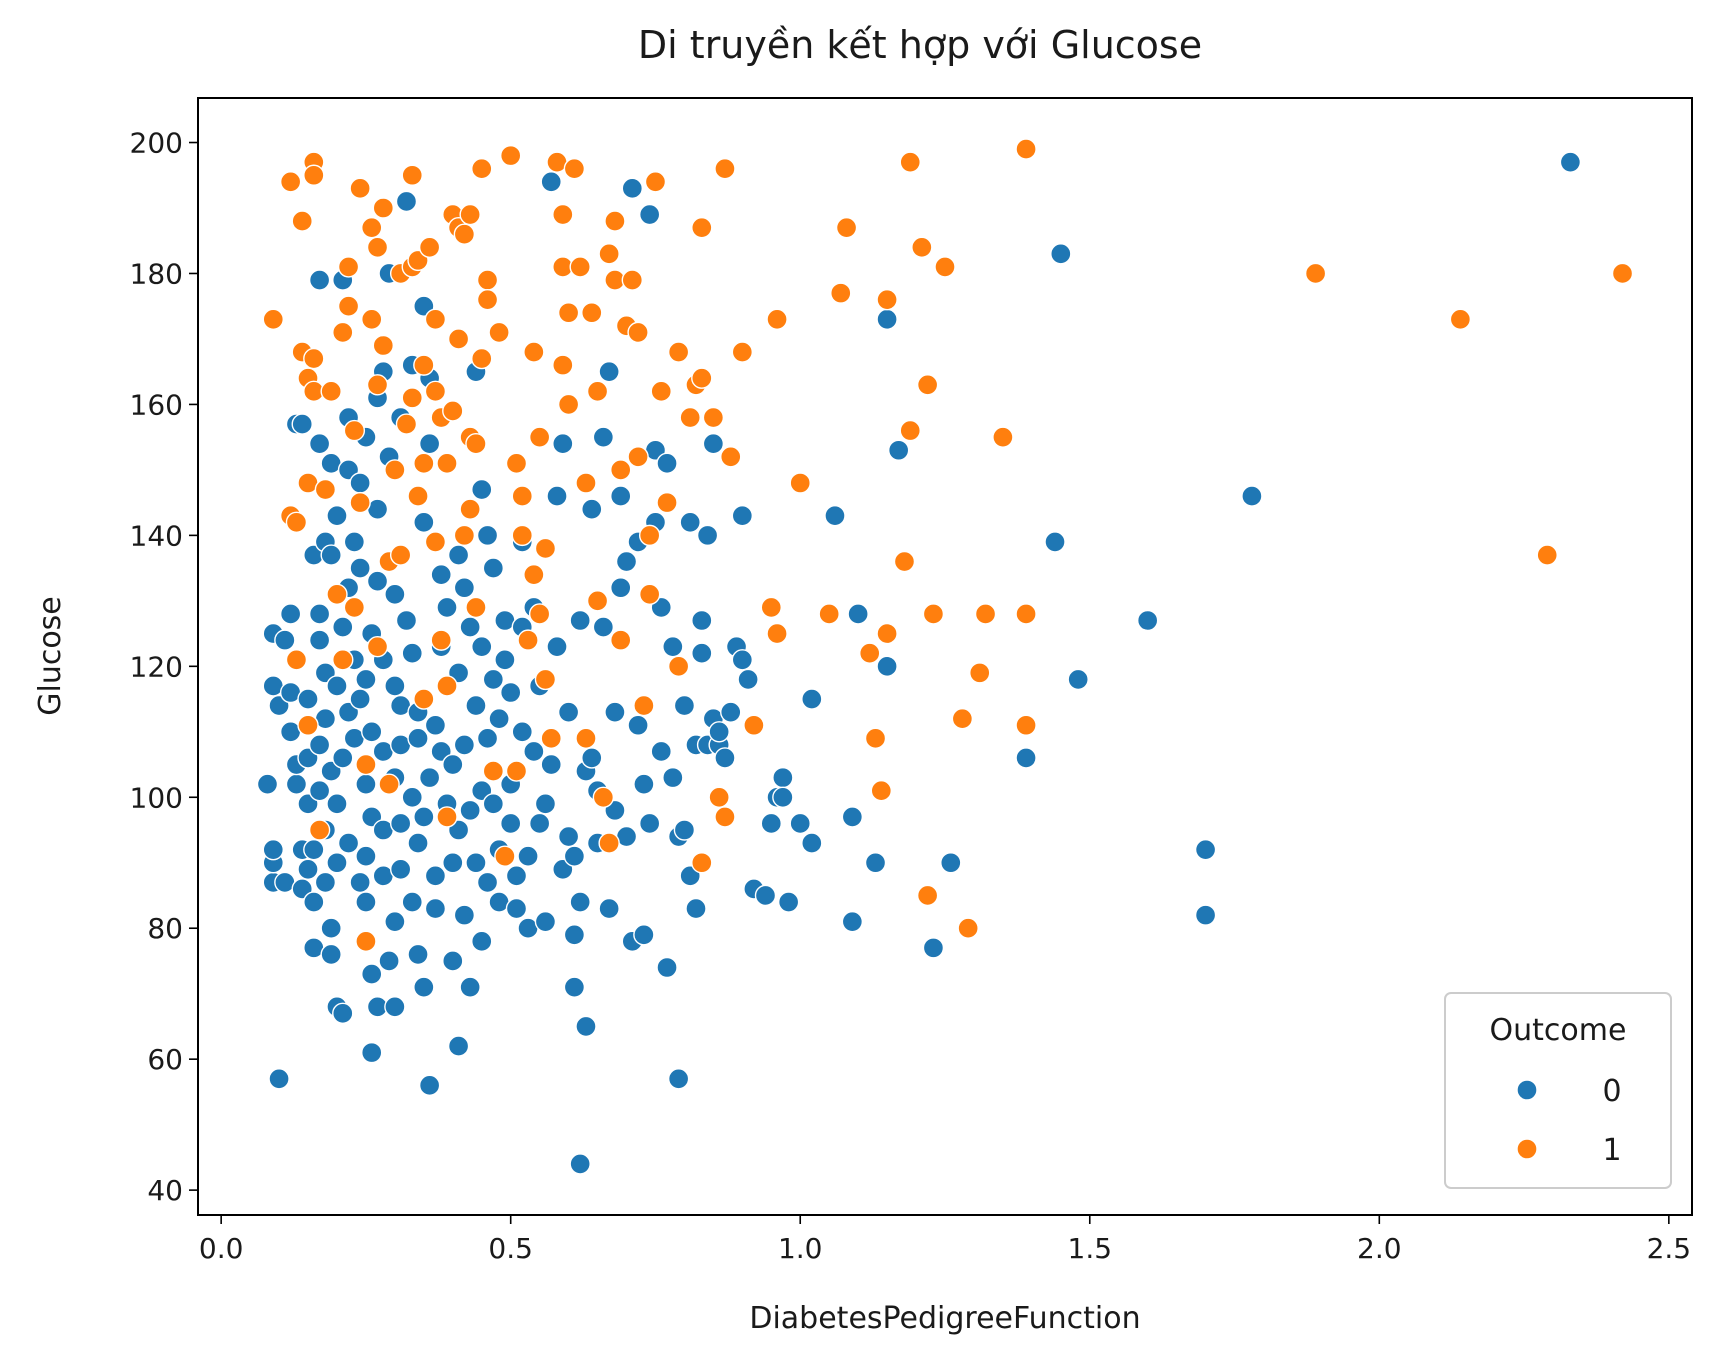 This screenshot has height=1362, width=1725. I want to click on x-axis: 0.0 0.5 1.0 1.5 2.0 2.5, so click(945, 1240).